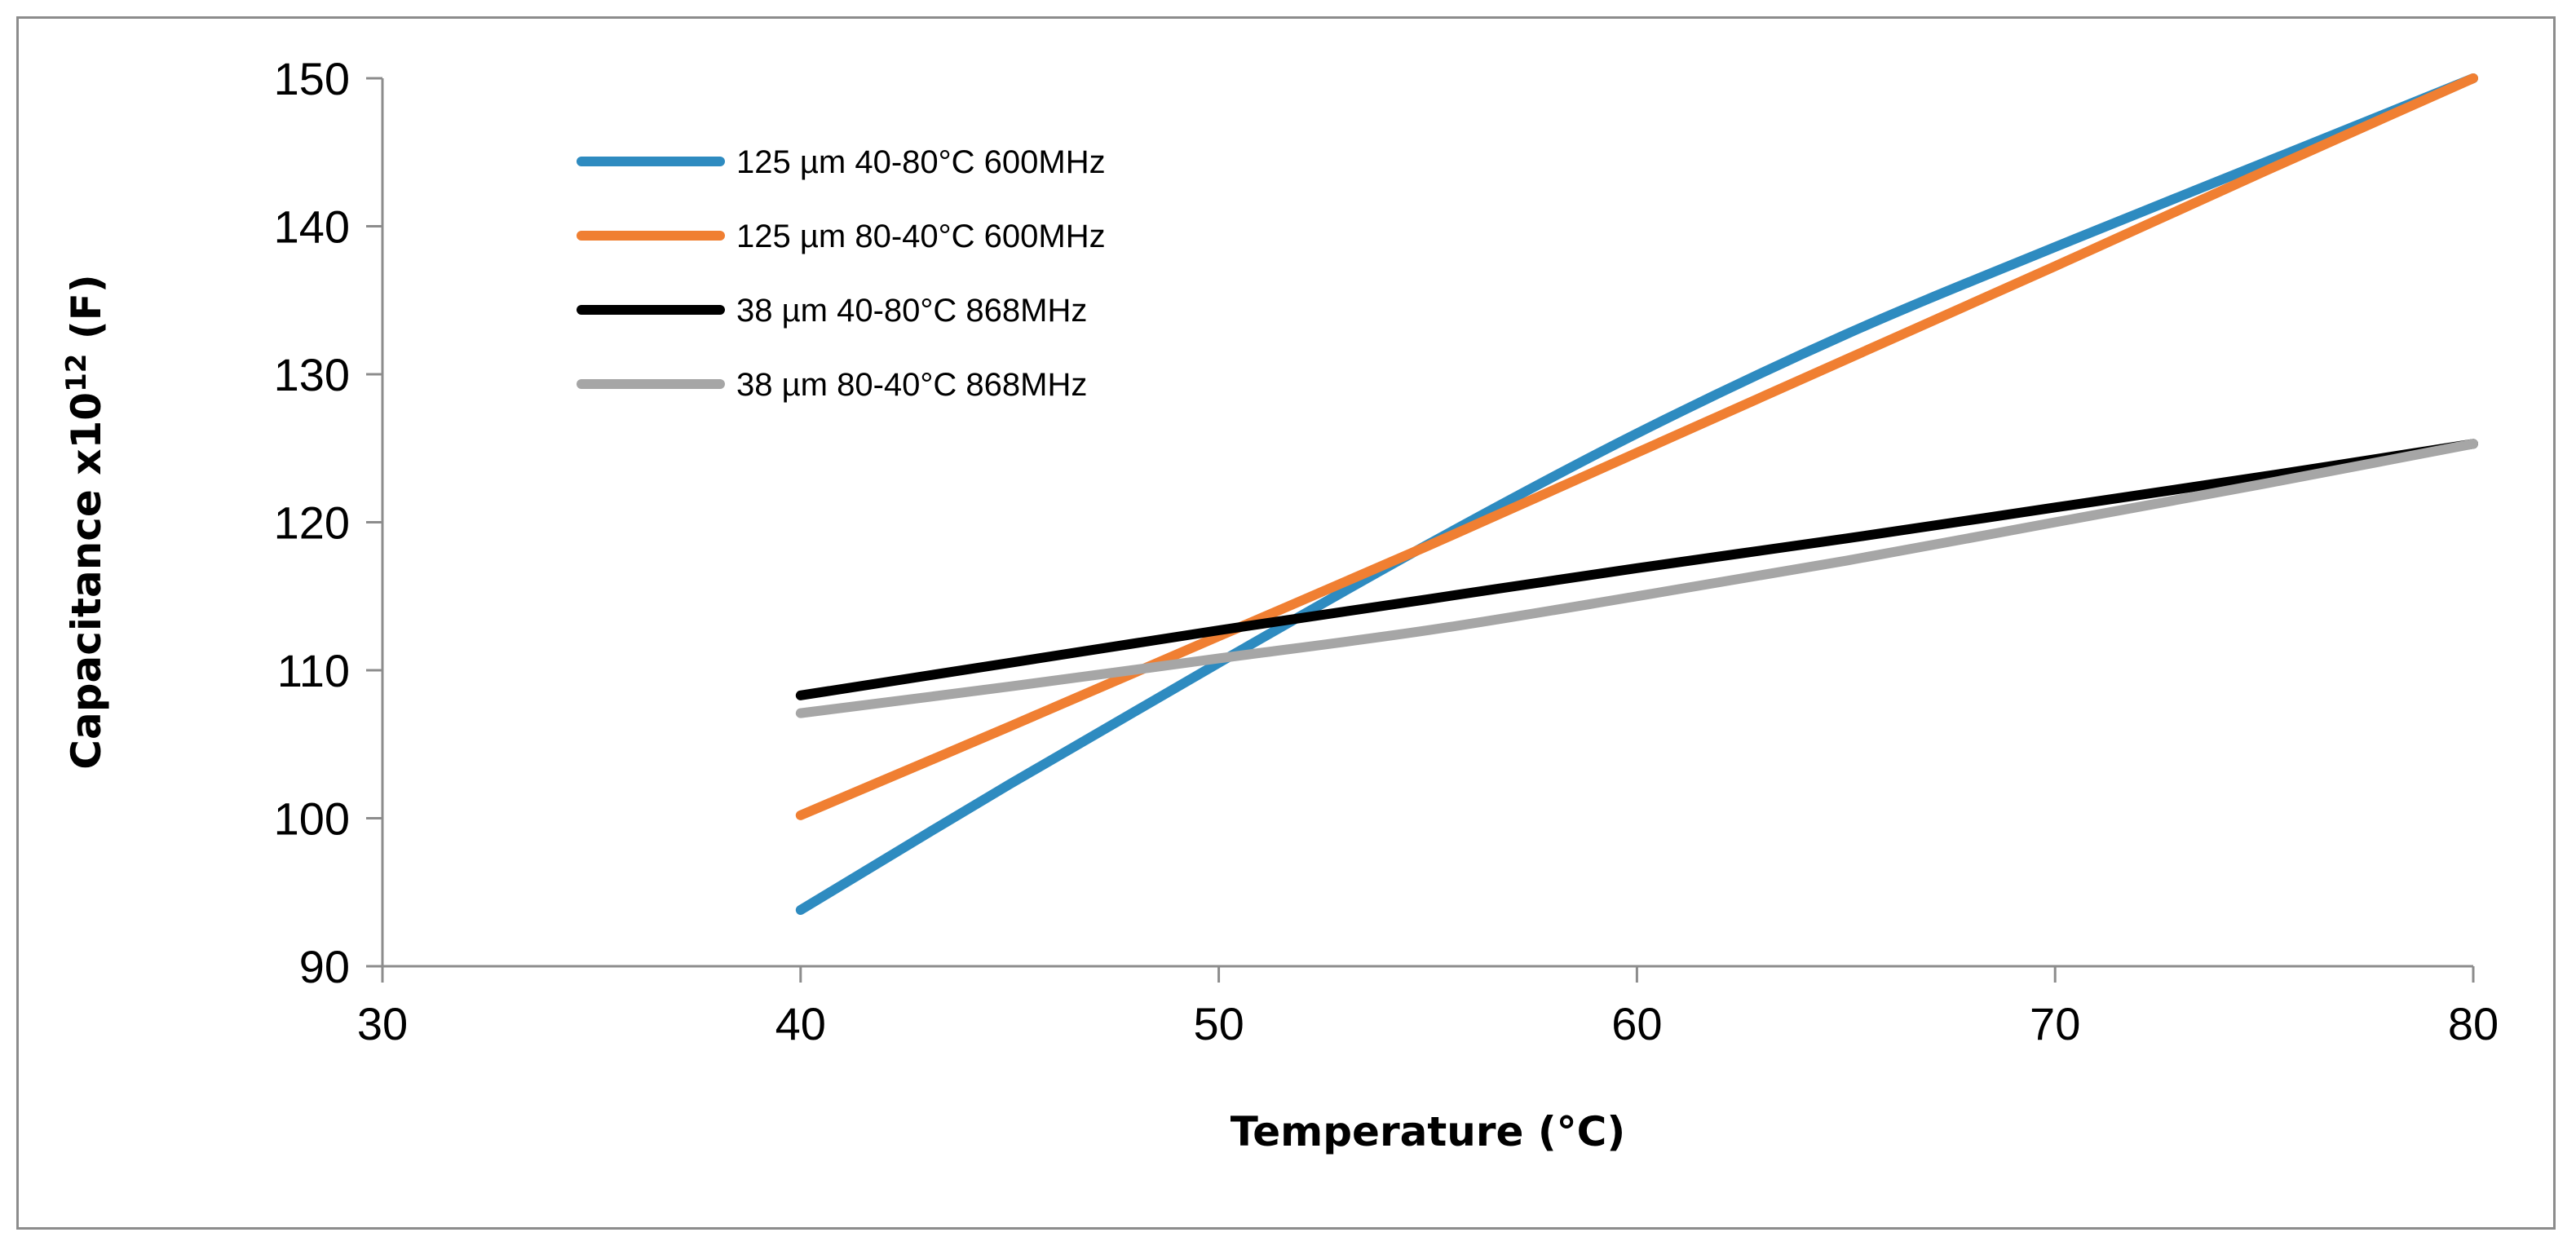 The height and width of the screenshot is (1250, 2576). Describe the element at coordinates (313, 670) in the screenshot. I see `y-tick-label: 110` at that location.